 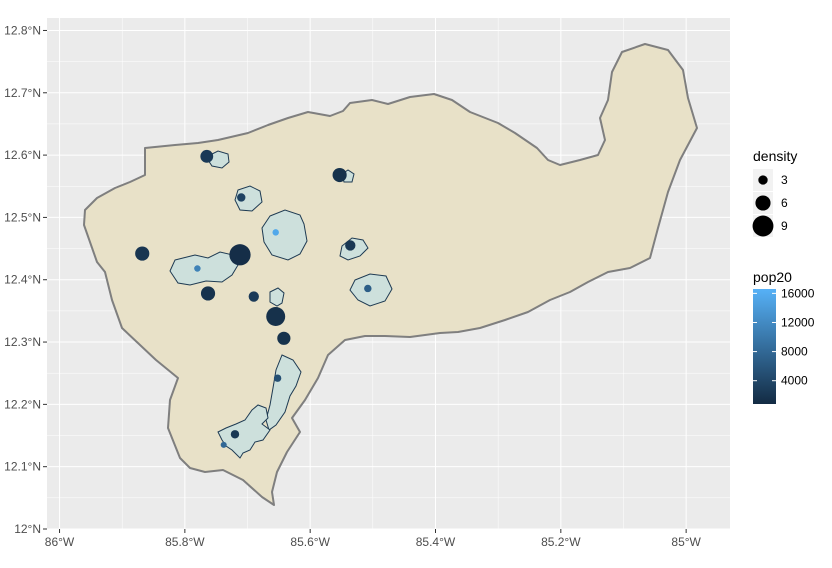 What do you see at coordinates (561, 542) in the screenshot?
I see `x-tick-label: 85.2°W` at bounding box center [561, 542].